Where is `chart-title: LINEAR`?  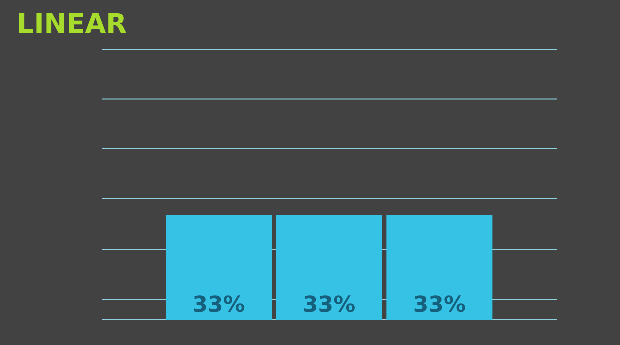 chart-title: LINEAR is located at coordinates (72, 24).